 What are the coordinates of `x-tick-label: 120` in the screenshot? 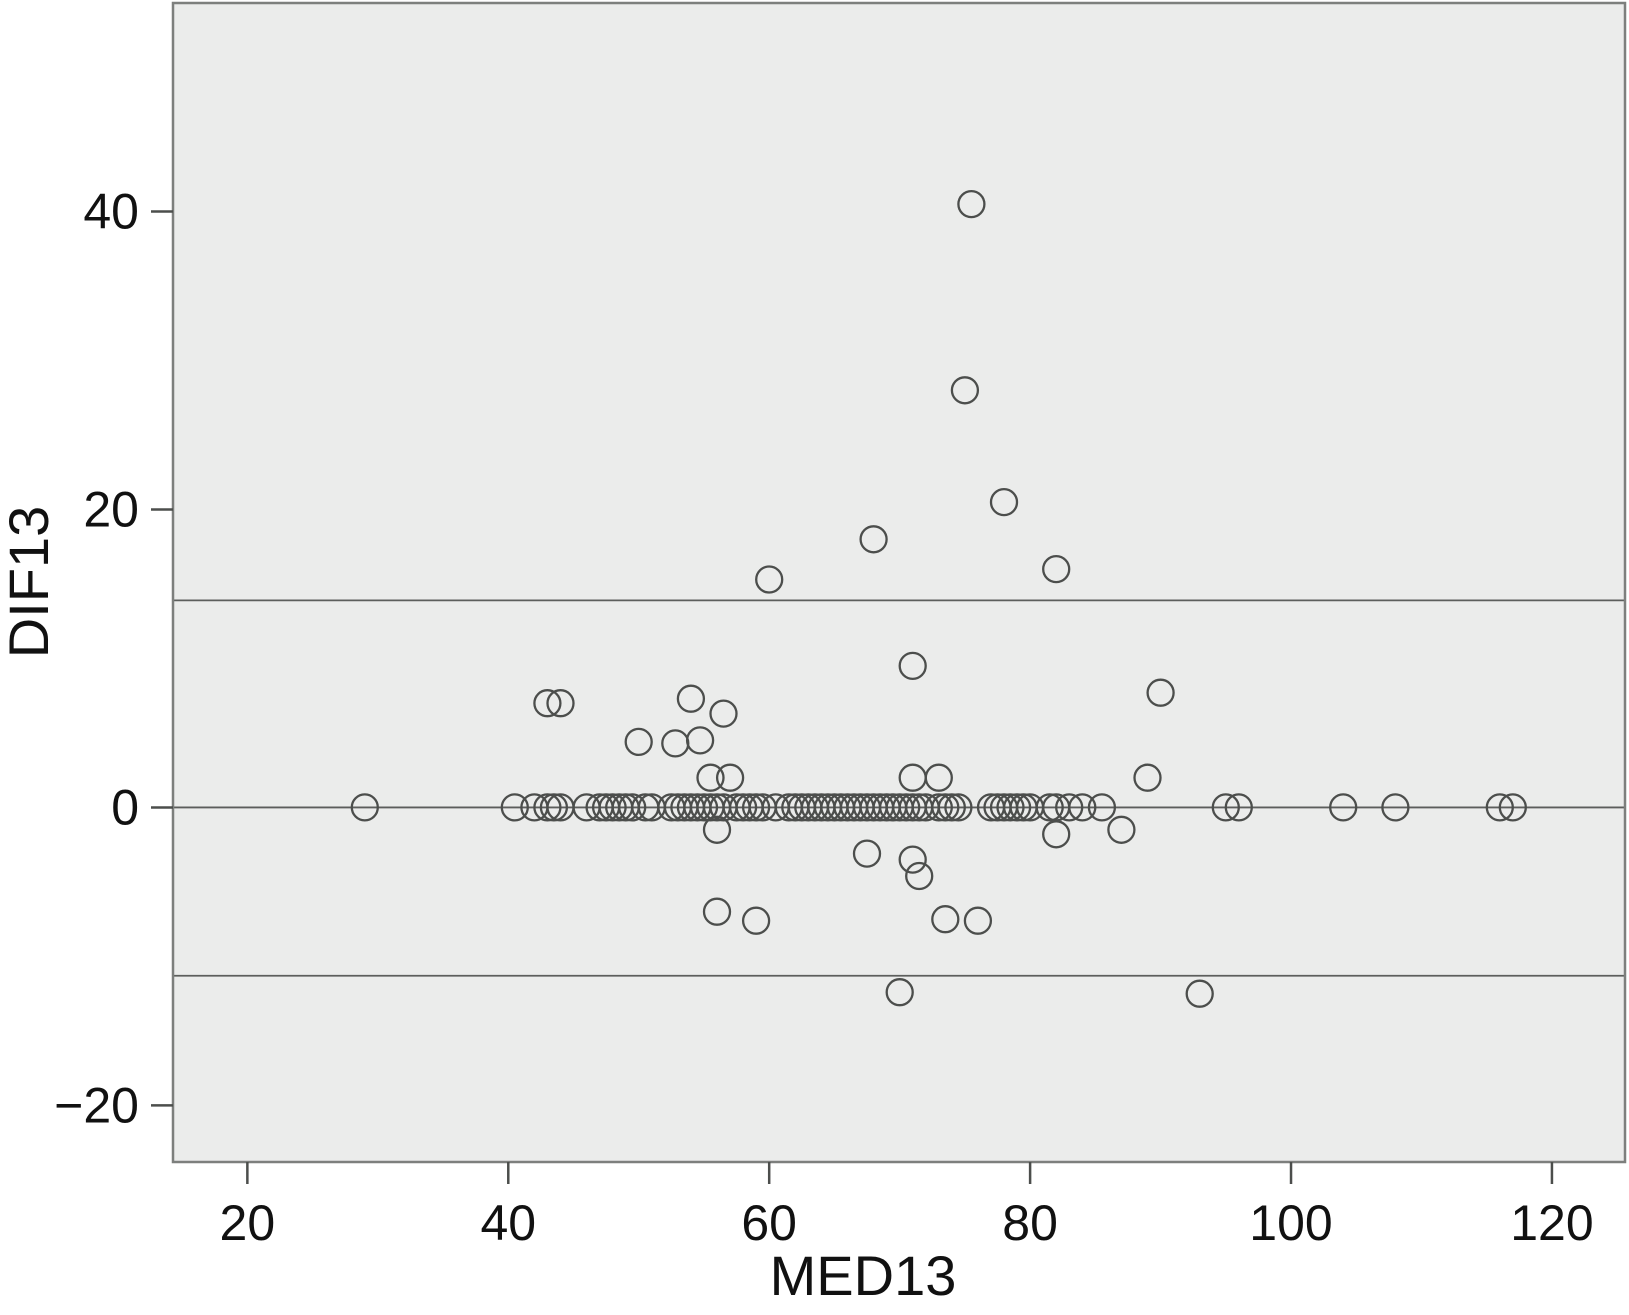 It's located at (1551, 1223).